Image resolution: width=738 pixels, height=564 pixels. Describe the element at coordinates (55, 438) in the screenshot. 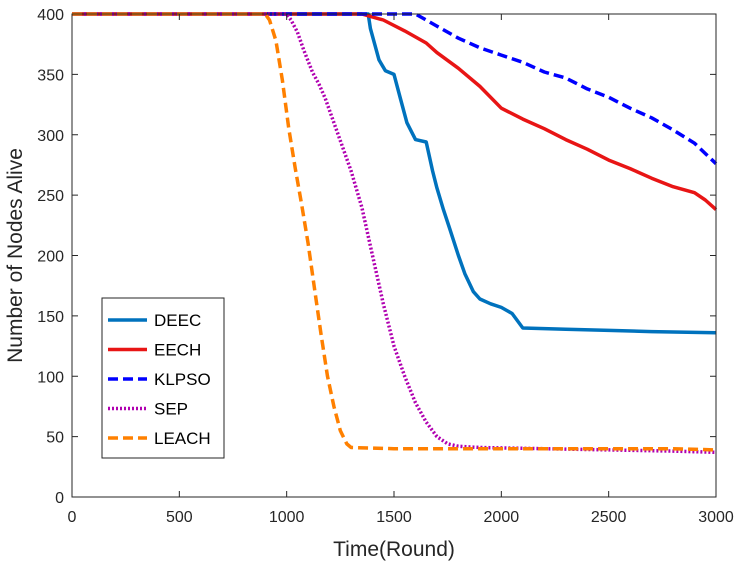

I see `y-tick-label: 50` at that location.